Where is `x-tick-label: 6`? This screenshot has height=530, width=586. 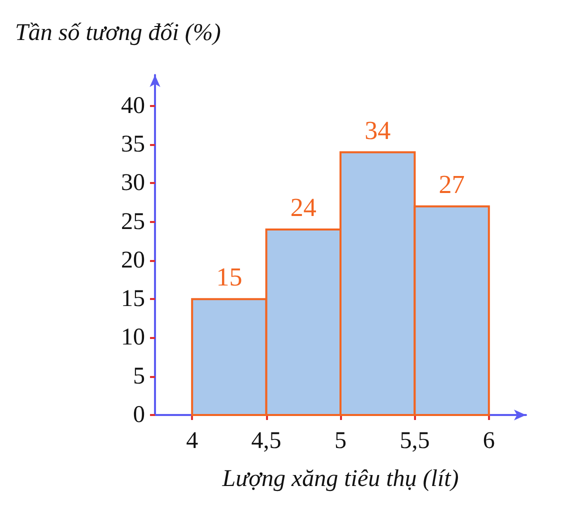
x-tick-label: 6 is located at coordinates (488, 441).